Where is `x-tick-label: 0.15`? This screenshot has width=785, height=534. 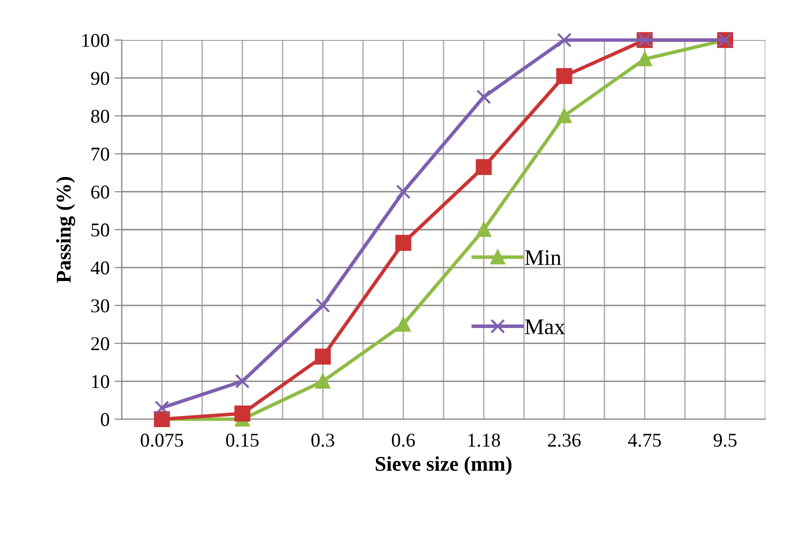 x-tick-label: 0.15 is located at coordinates (242, 440).